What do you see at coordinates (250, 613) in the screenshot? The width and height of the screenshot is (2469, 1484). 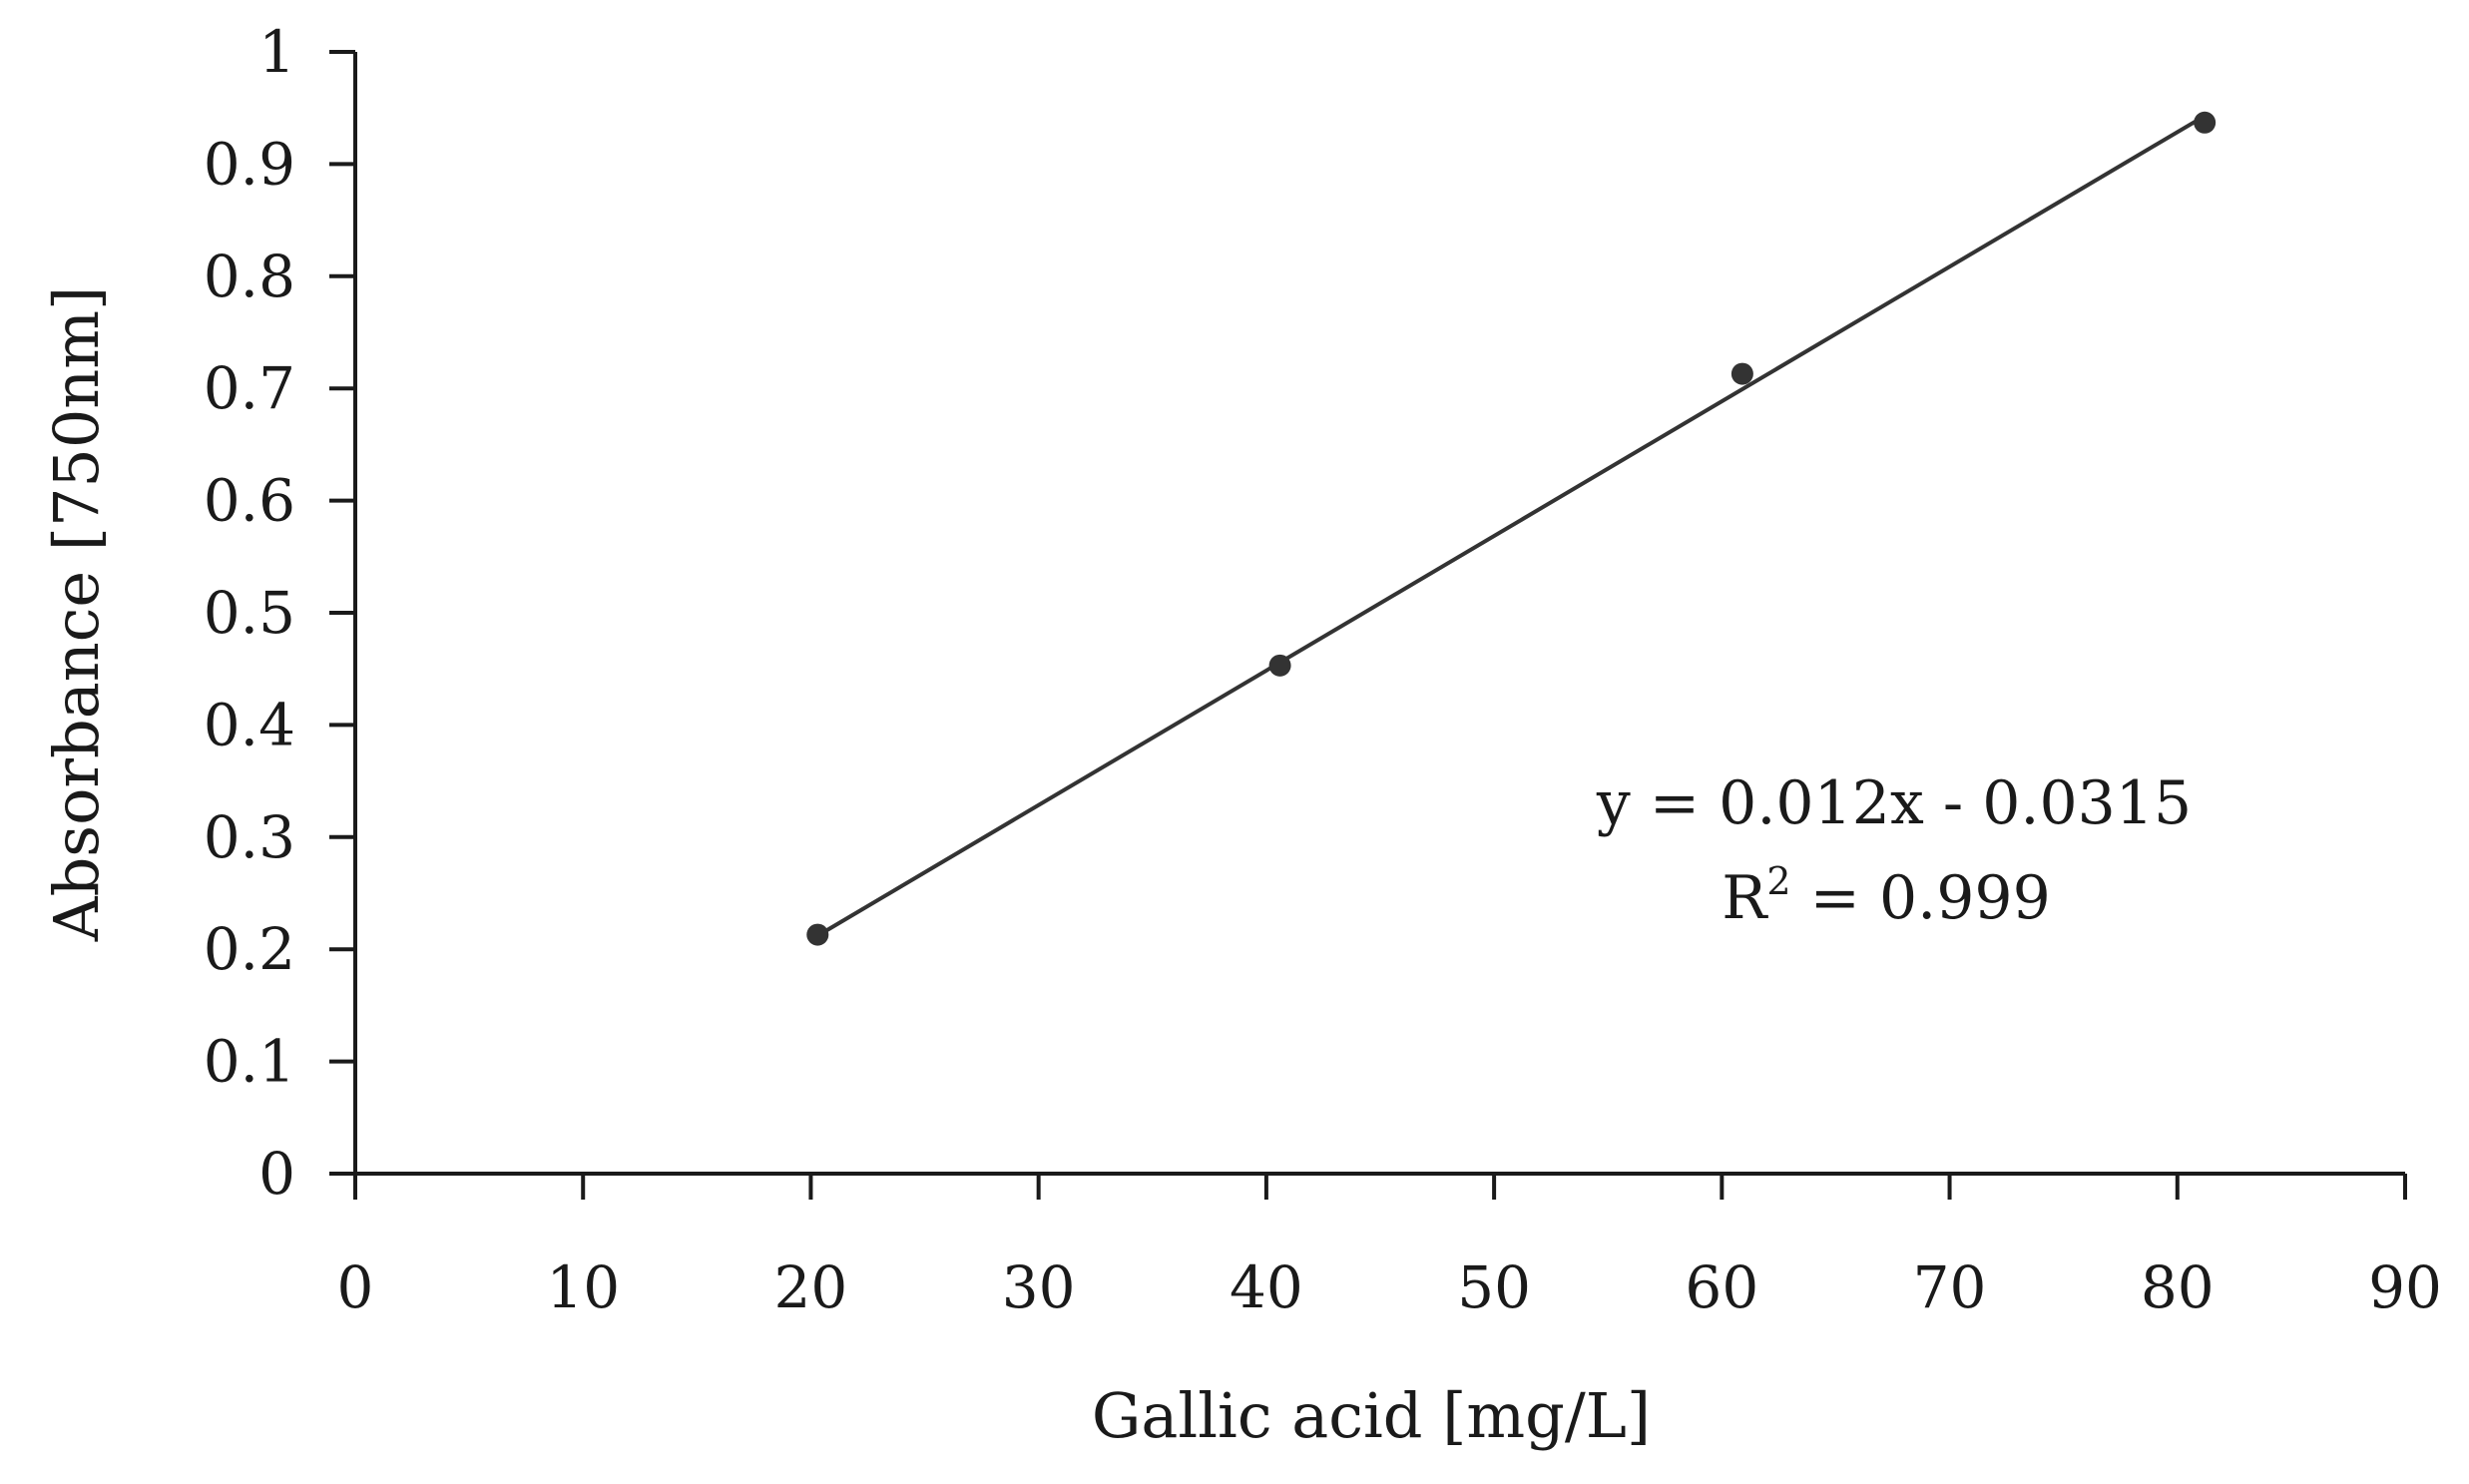 I see `y-tick-label: 0.5` at bounding box center [250, 613].